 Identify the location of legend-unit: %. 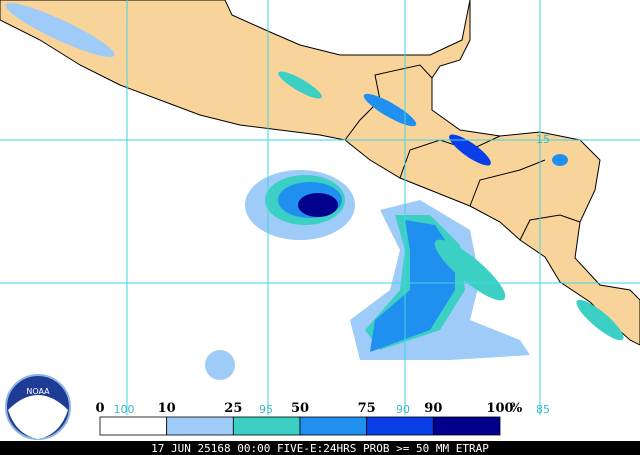
(516, 408).